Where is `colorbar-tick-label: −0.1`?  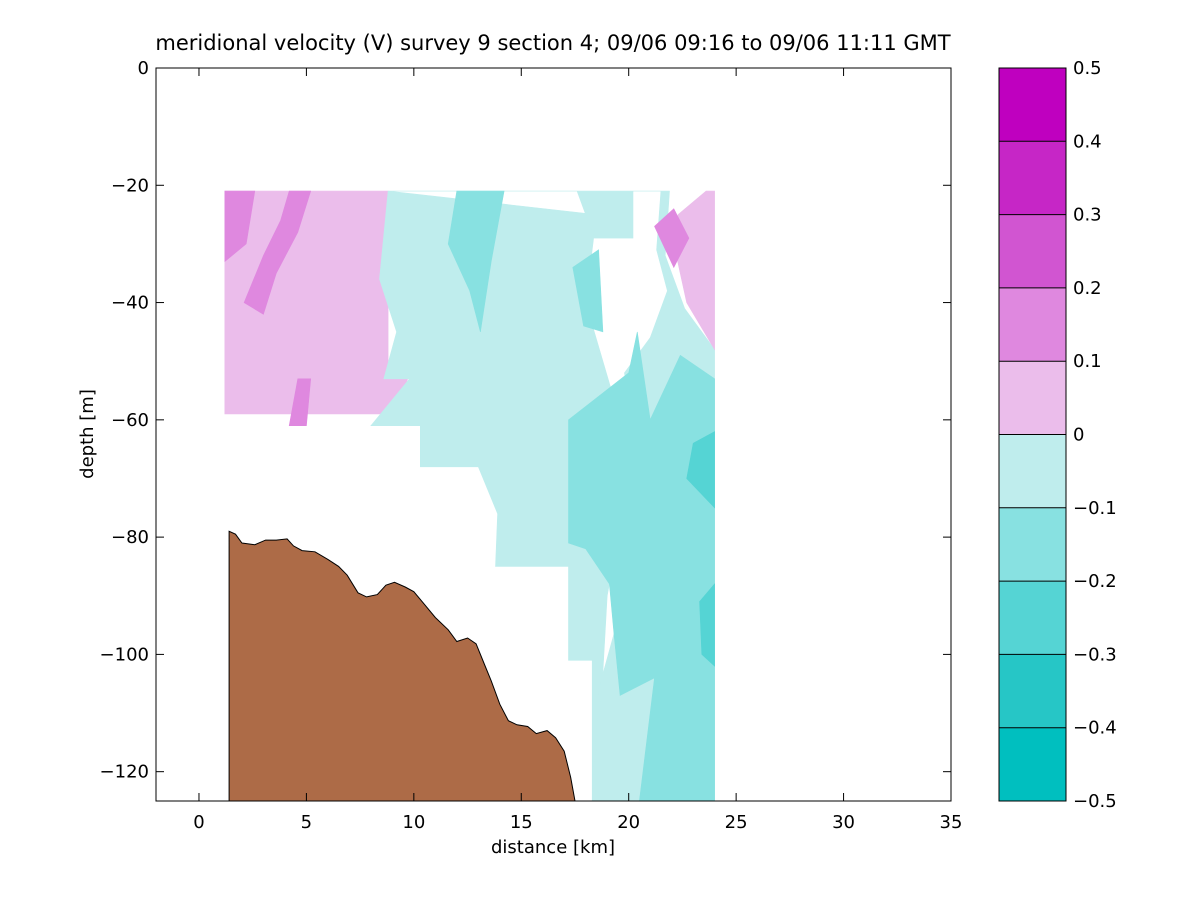 colorbar-tick-label: −0.1 is located at coordinates (1095, 508).